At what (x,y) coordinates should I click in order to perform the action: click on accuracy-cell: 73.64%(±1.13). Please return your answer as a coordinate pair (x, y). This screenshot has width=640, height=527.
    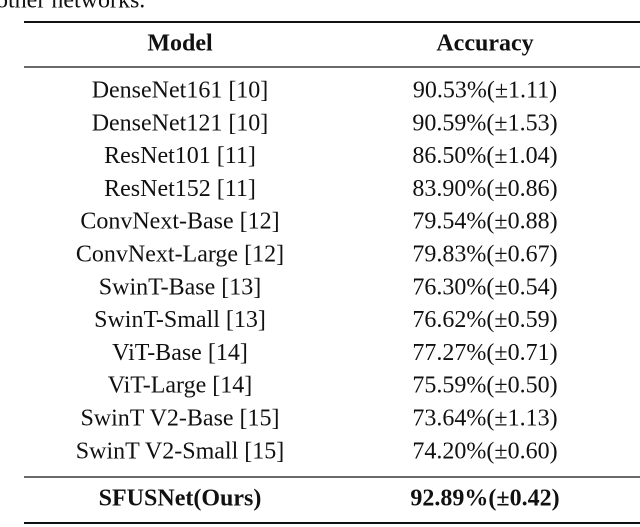
    Looking at the image, I should click on (484, 419).